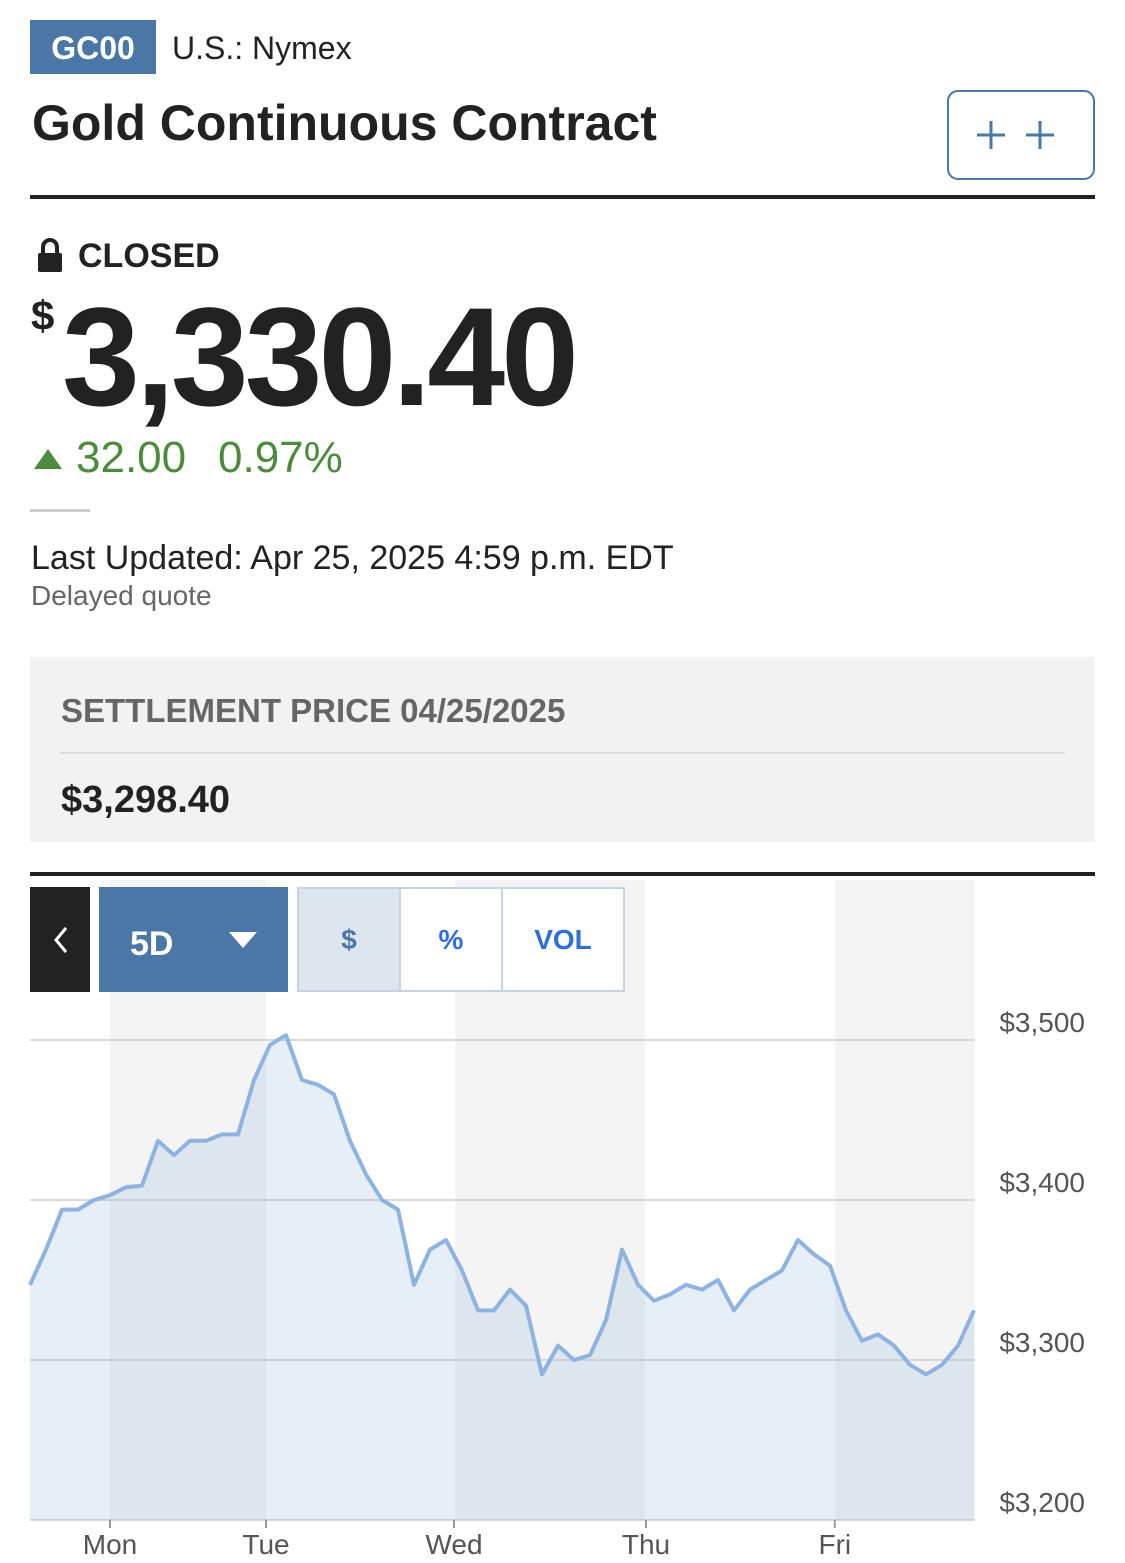 The image size is (1125, 1563). What do you see at coordinates (121, 595) in the screenshot?
I see `delay-note: Delayed quote` at bounding box center [121, 595].